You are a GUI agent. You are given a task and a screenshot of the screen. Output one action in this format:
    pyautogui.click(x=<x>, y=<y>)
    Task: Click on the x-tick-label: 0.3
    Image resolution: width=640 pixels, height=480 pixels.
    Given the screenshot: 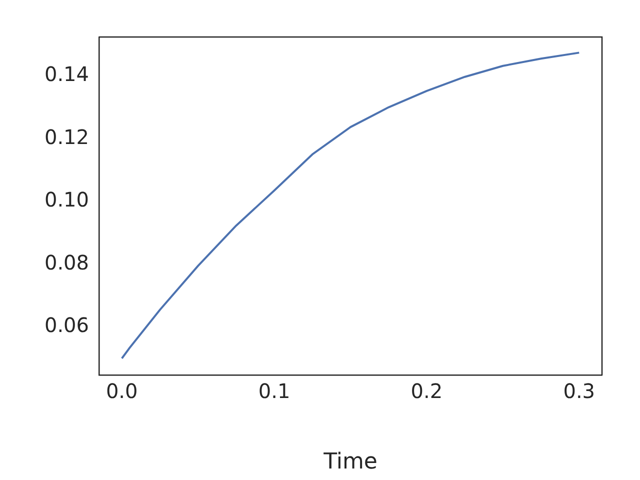 What is the action you would take?
    pyautogui.click(x=579, y=391)
    